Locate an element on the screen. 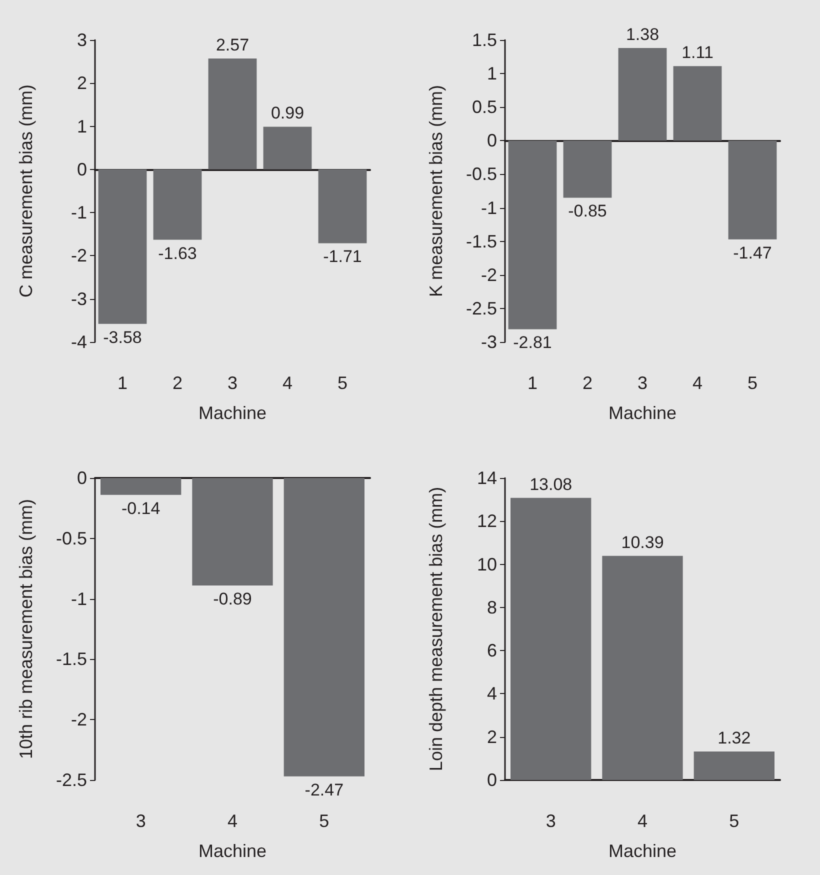  data-label: 2.57 is located at coordinates (233, 45).